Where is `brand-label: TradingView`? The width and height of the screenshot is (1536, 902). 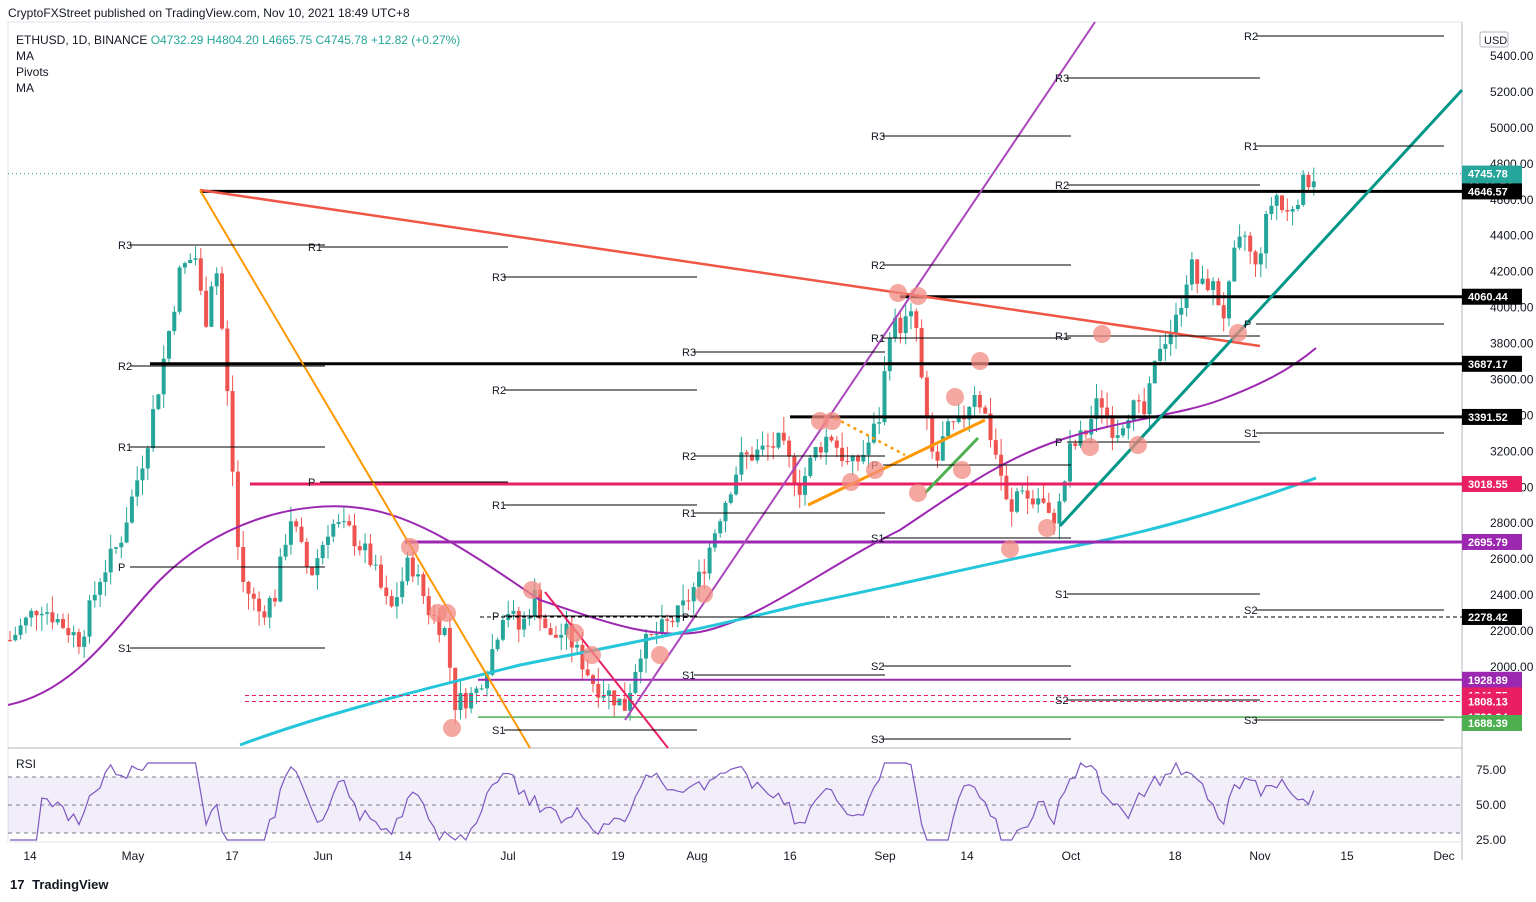 brand-label: TradingView is located at coordinates (70, 884).